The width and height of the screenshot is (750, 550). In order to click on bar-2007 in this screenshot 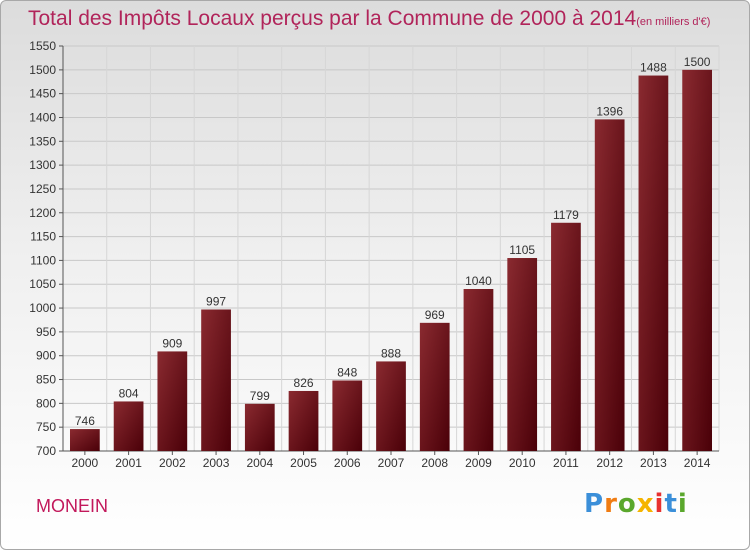, I will do `click(391, 406)`.